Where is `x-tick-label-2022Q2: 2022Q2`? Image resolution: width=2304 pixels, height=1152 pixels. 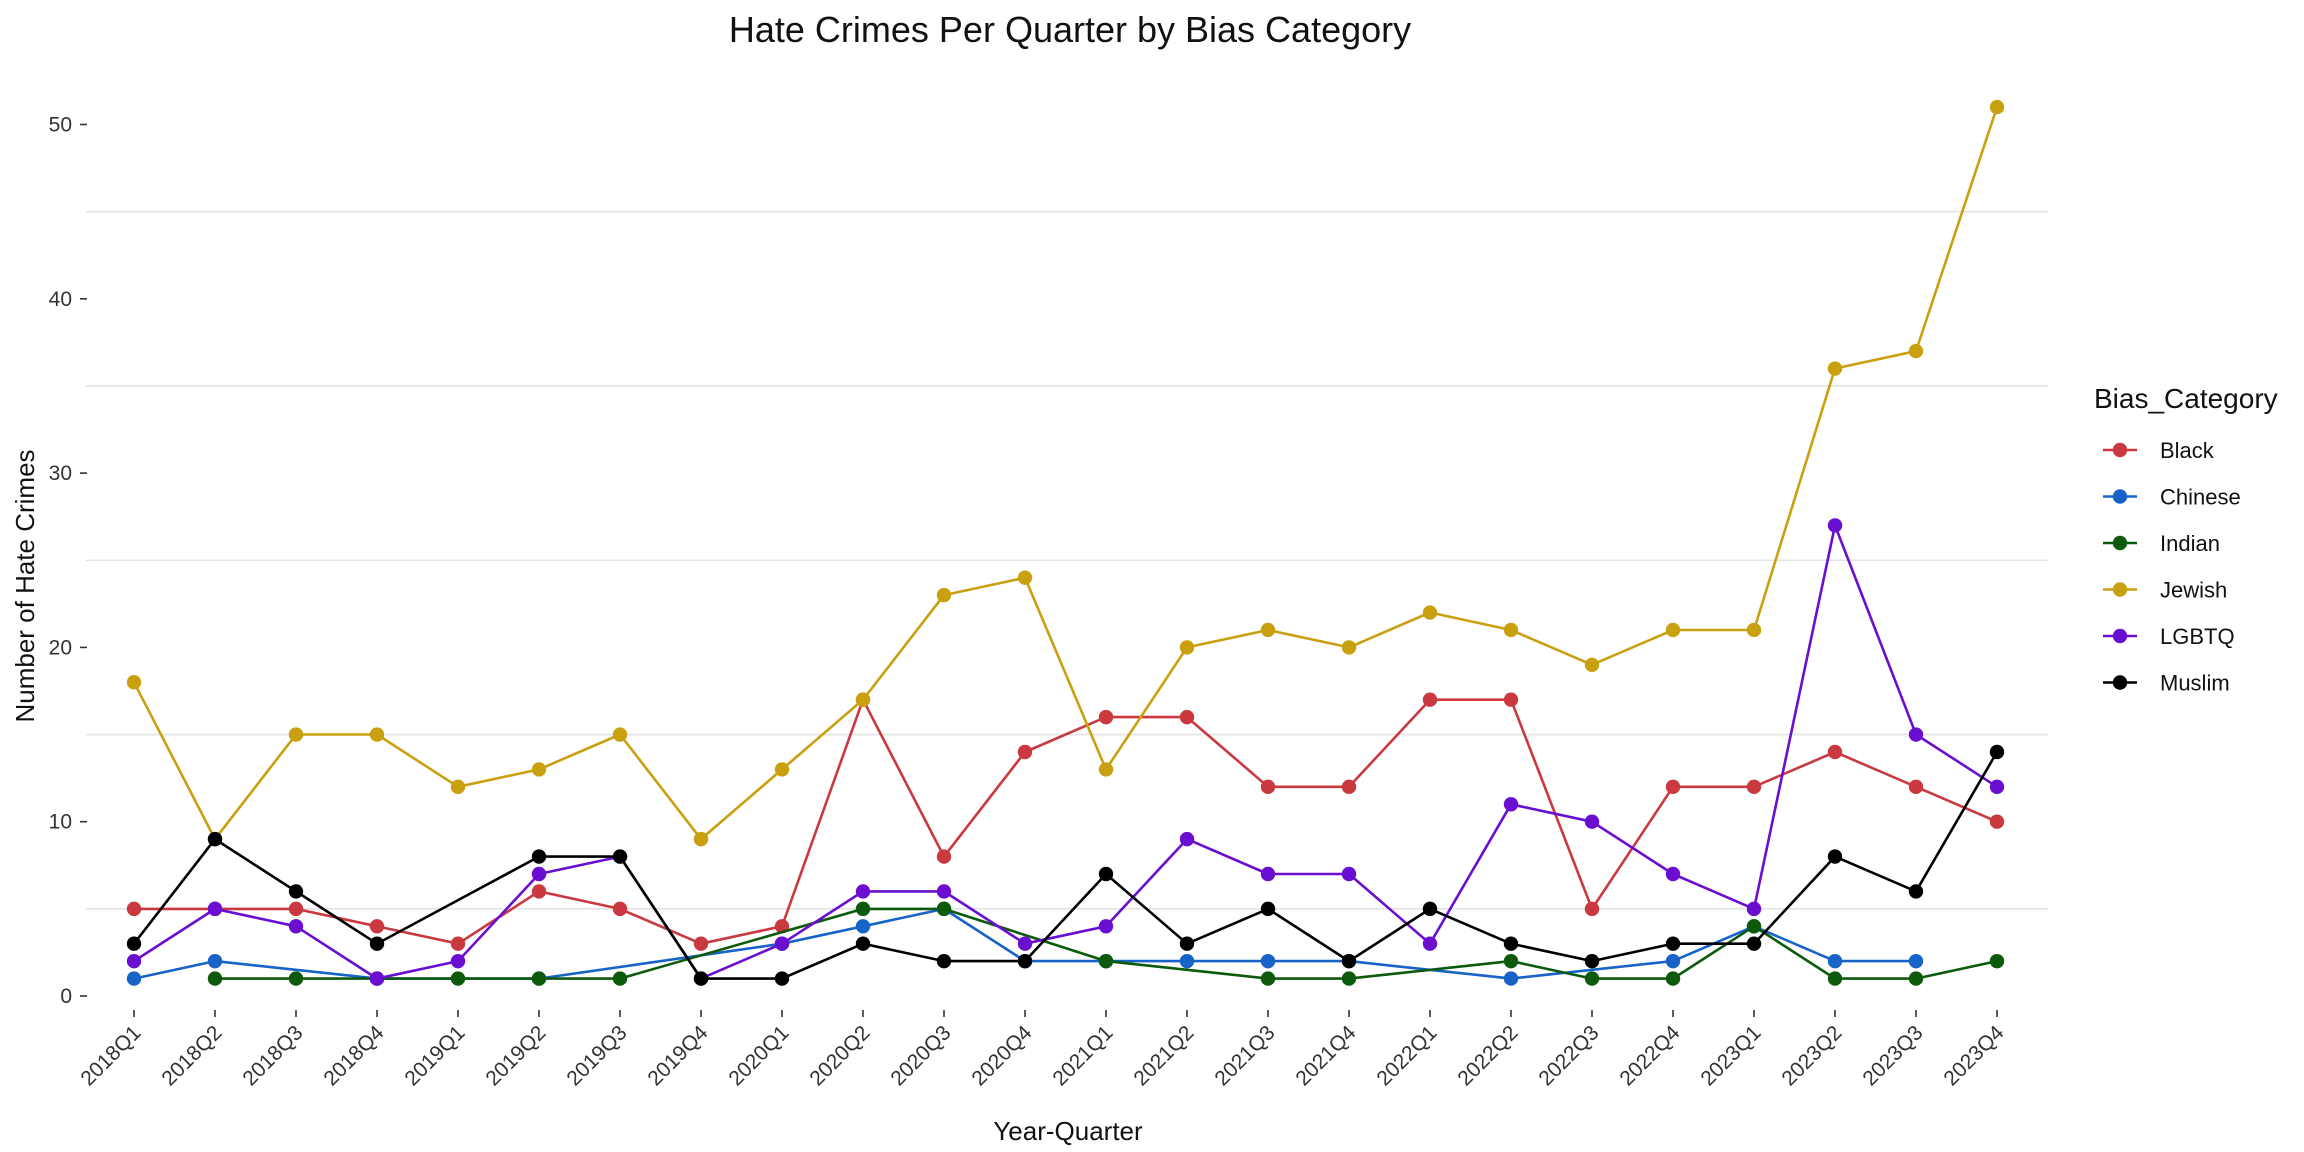 x-tick-label-2022Q2: 2022Q2 is located at coordinates (1487, 1055).